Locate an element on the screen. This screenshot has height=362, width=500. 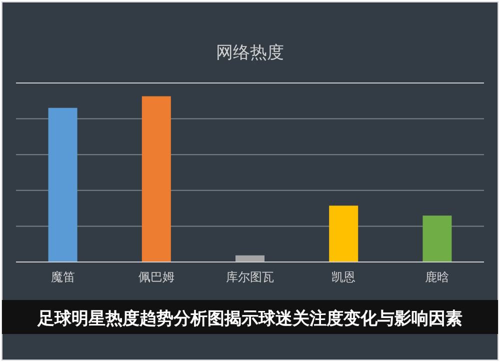
x-tick-label: 凯恩 is located at coordinates (344, 277).